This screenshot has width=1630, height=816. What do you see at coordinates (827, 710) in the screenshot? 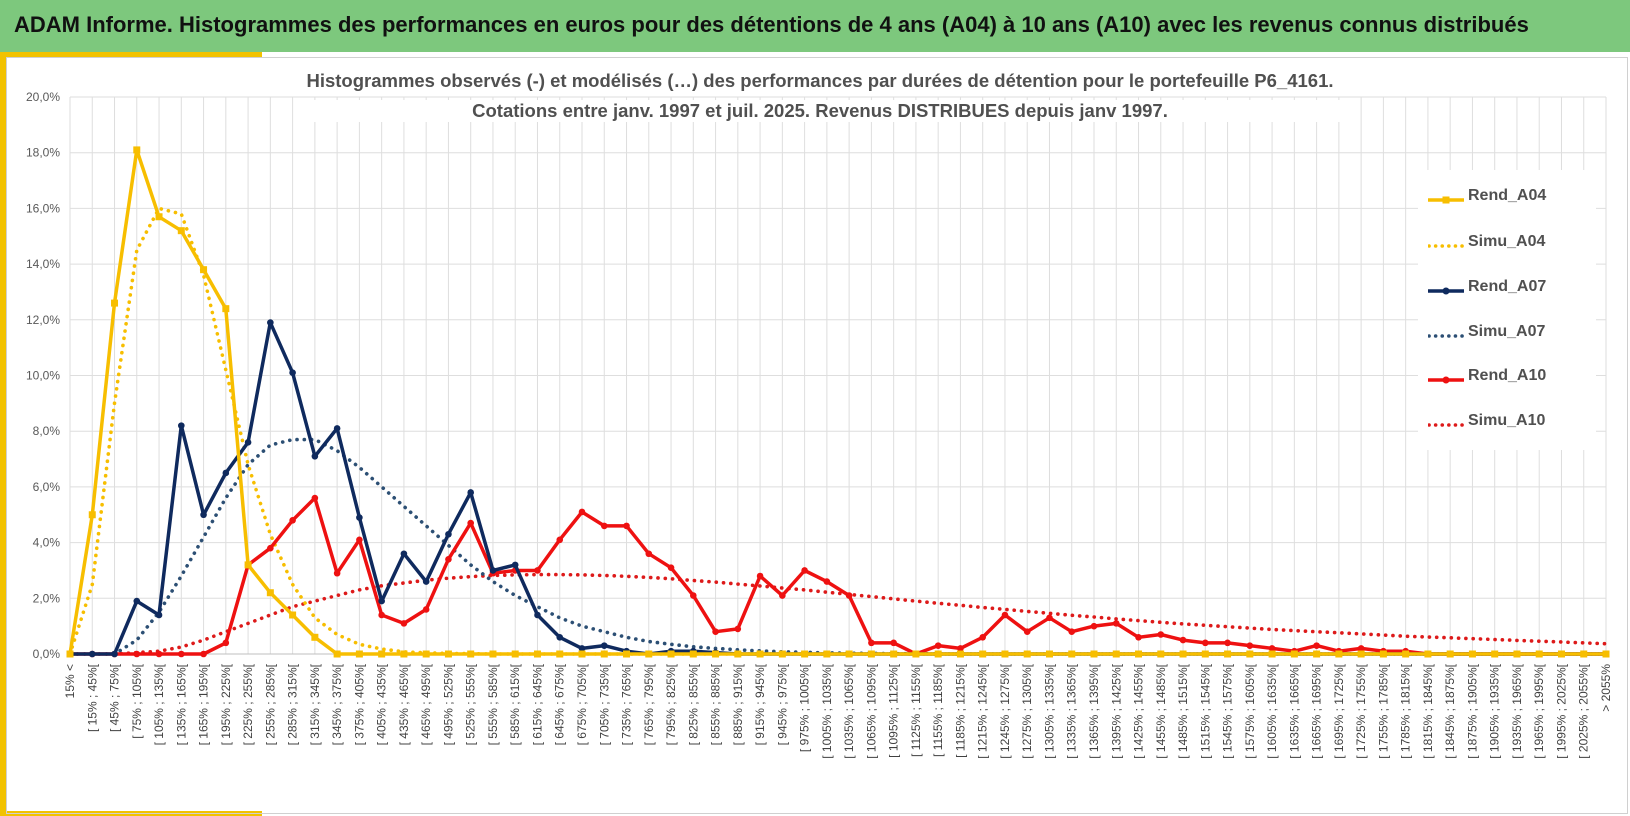
I see `x-tick-label: [ 1005% ; 1035%[` at bounding box center [827, 710].